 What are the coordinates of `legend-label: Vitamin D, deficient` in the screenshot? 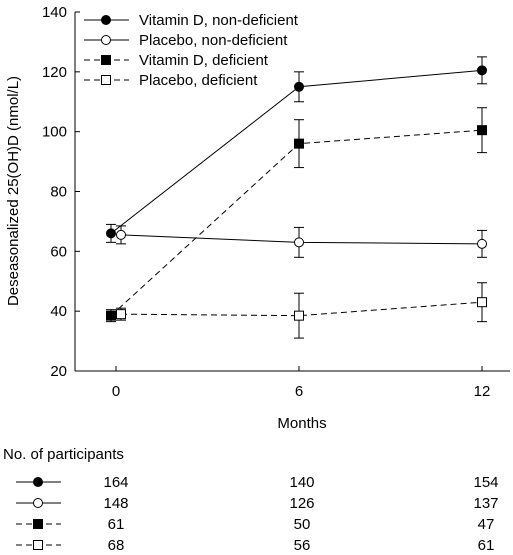 It's located at (204, 60).